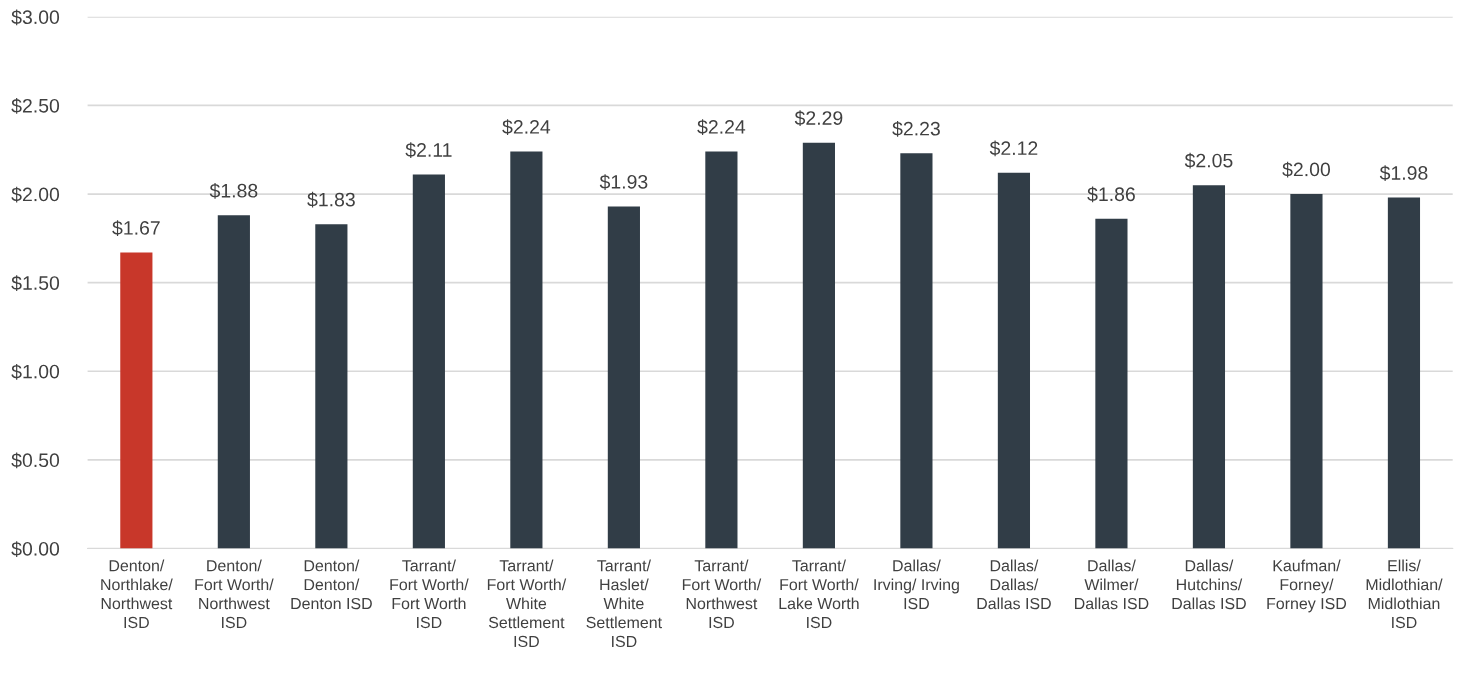 The image size is (1460, 673). Describe the element at coordinates (331, 584) in the screenshot. I see `x-tick-label: Denton/ Denton/ Denton ISD` at that location.